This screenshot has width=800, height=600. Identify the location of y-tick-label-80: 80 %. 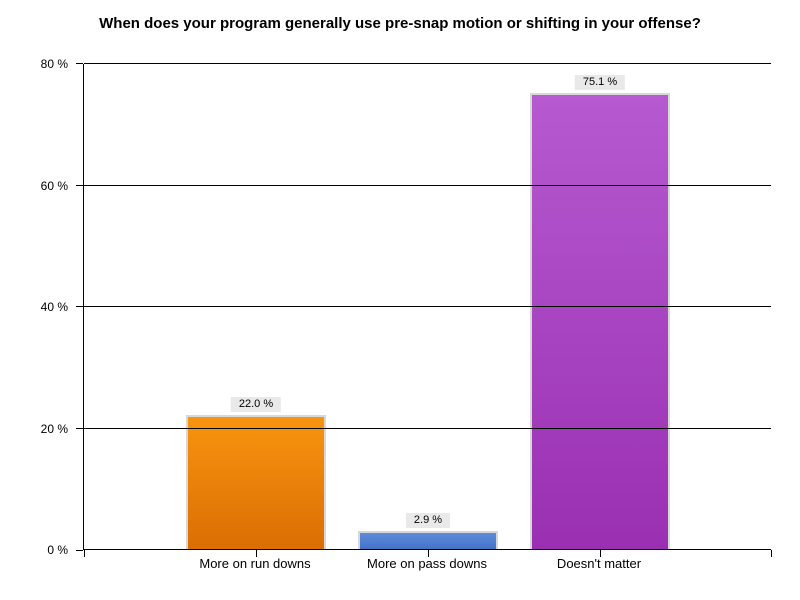
(54, 64).